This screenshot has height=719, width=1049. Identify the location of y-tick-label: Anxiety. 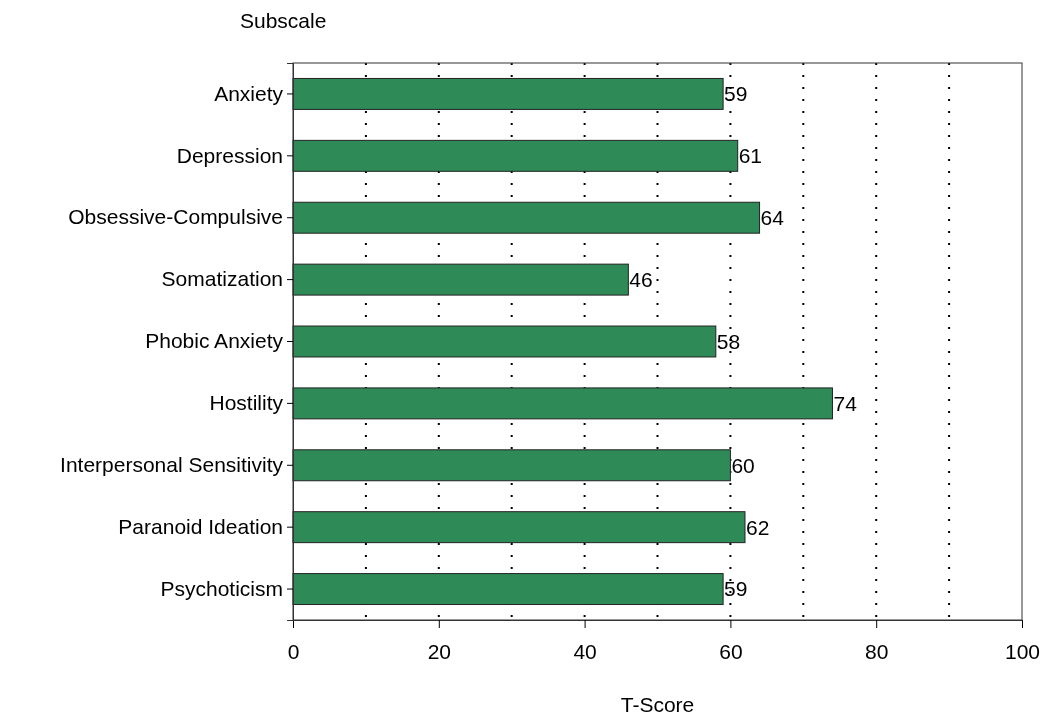
(249, 93).